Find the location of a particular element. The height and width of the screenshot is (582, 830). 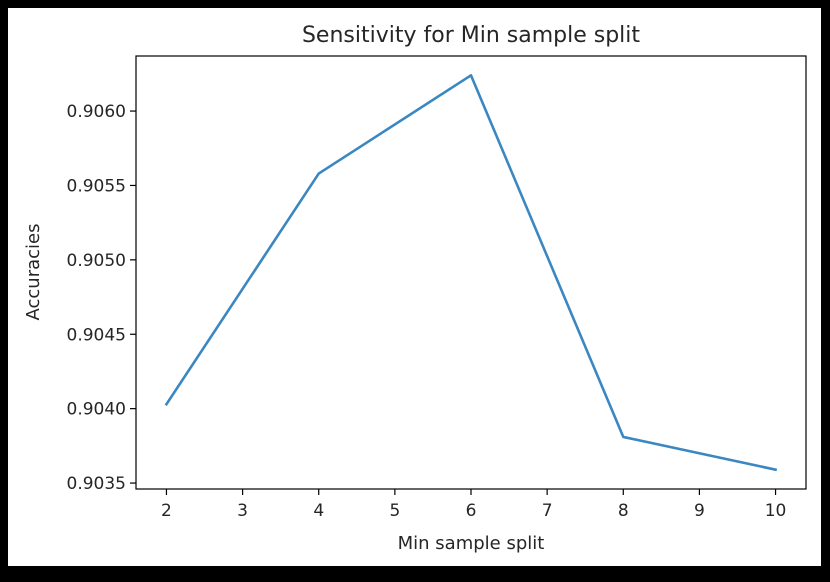

x-tick-label: 3 is located at coordinates (242, 511).